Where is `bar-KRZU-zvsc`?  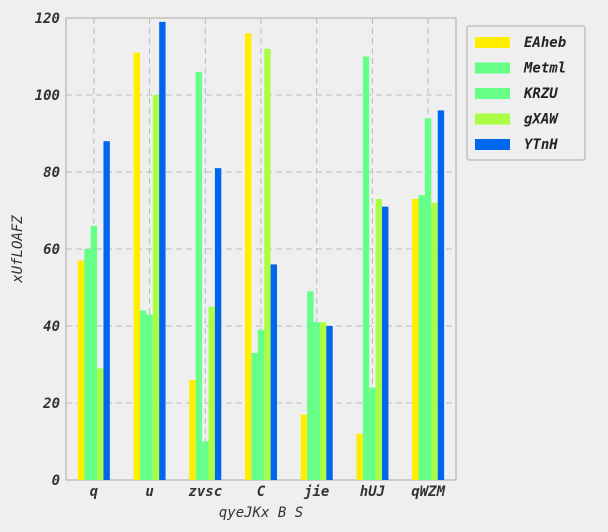 bar-KRZU-zvsc is located at coordinates (205, 460).